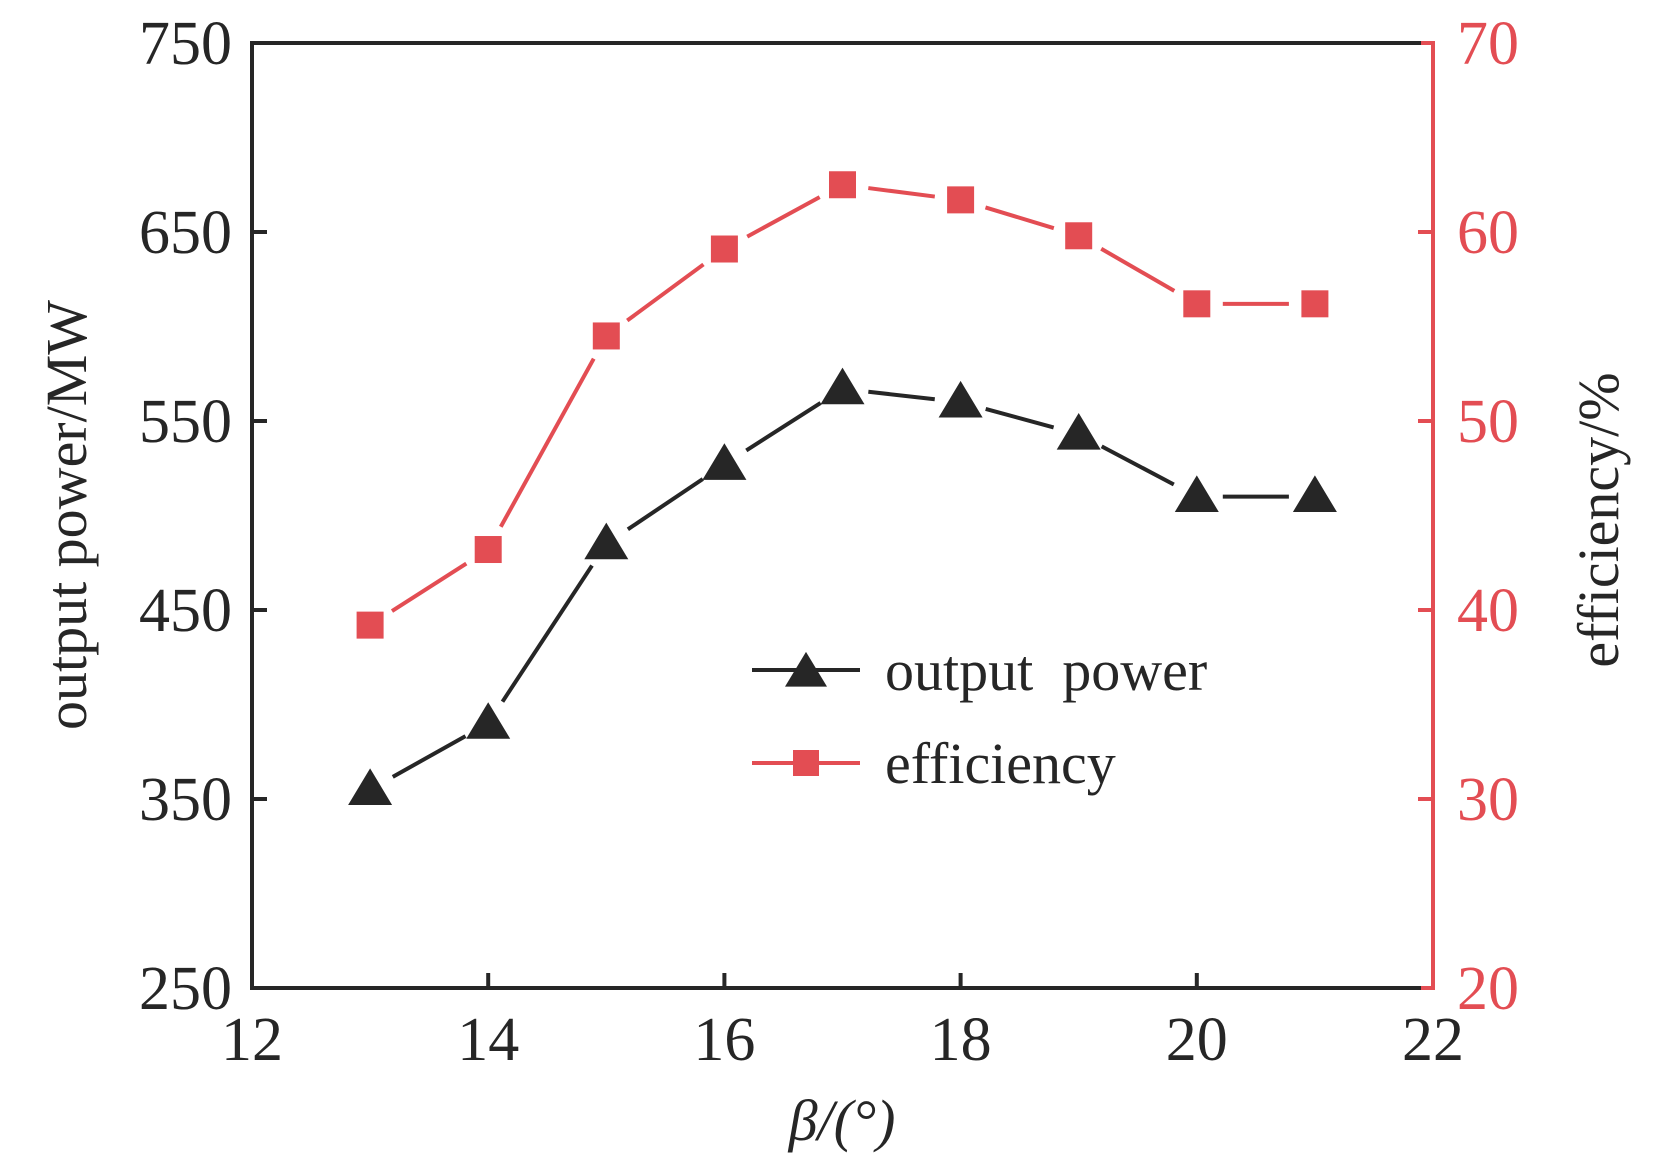  Describe the element at coordinates (724, 1040) in the screenshot. I see `x-tick-label: 16` at that location.